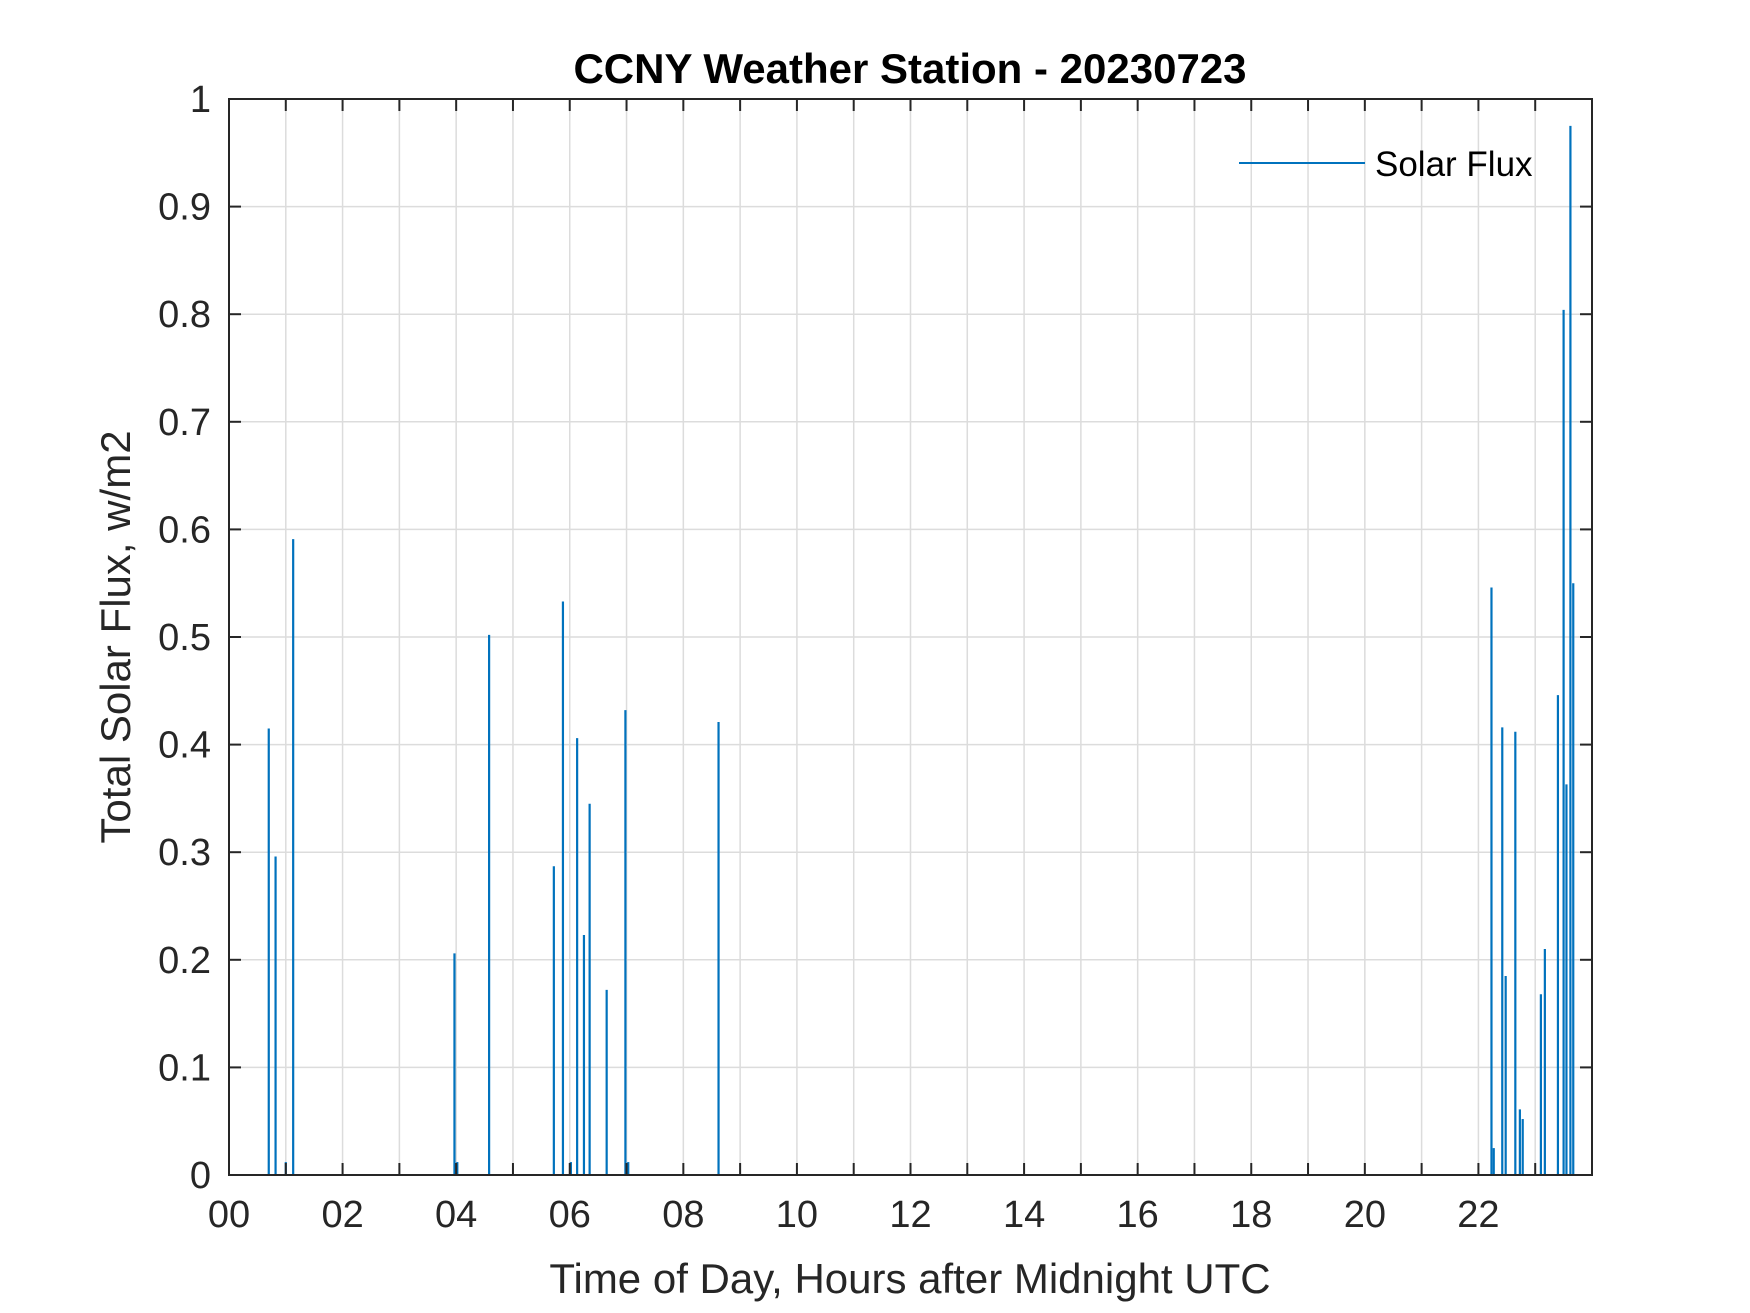  Describe the element at coordinates (1454, 164) in the screenshot. I see `legend-label-solar-flux: Solar Flux` at that location.